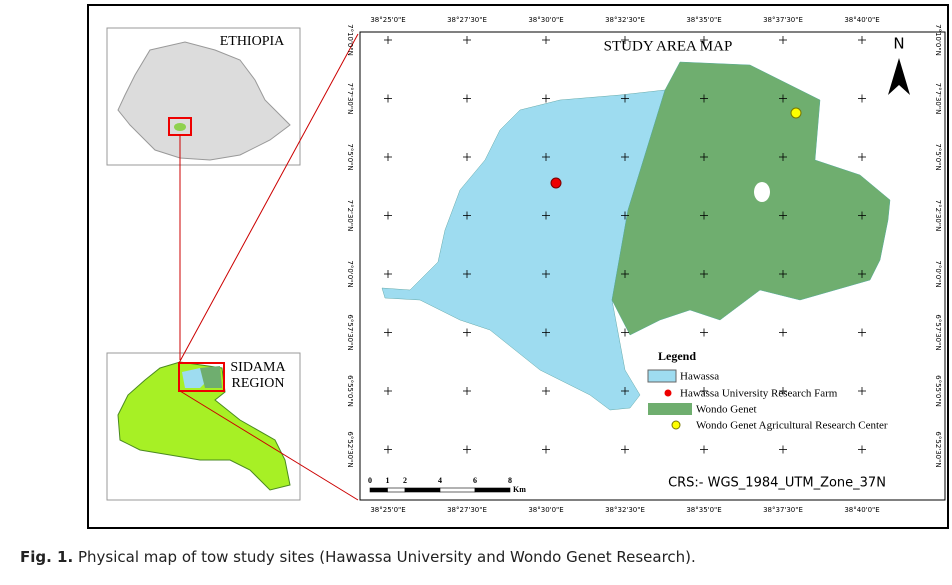 Image resolution: width=952 pixels, height=585 pixels. What do you see at coordinates (792, 426) in the screenshot?
I see `legend-label: Wondo Genet Agricultural Research Center` at bounding box center [792, 426].